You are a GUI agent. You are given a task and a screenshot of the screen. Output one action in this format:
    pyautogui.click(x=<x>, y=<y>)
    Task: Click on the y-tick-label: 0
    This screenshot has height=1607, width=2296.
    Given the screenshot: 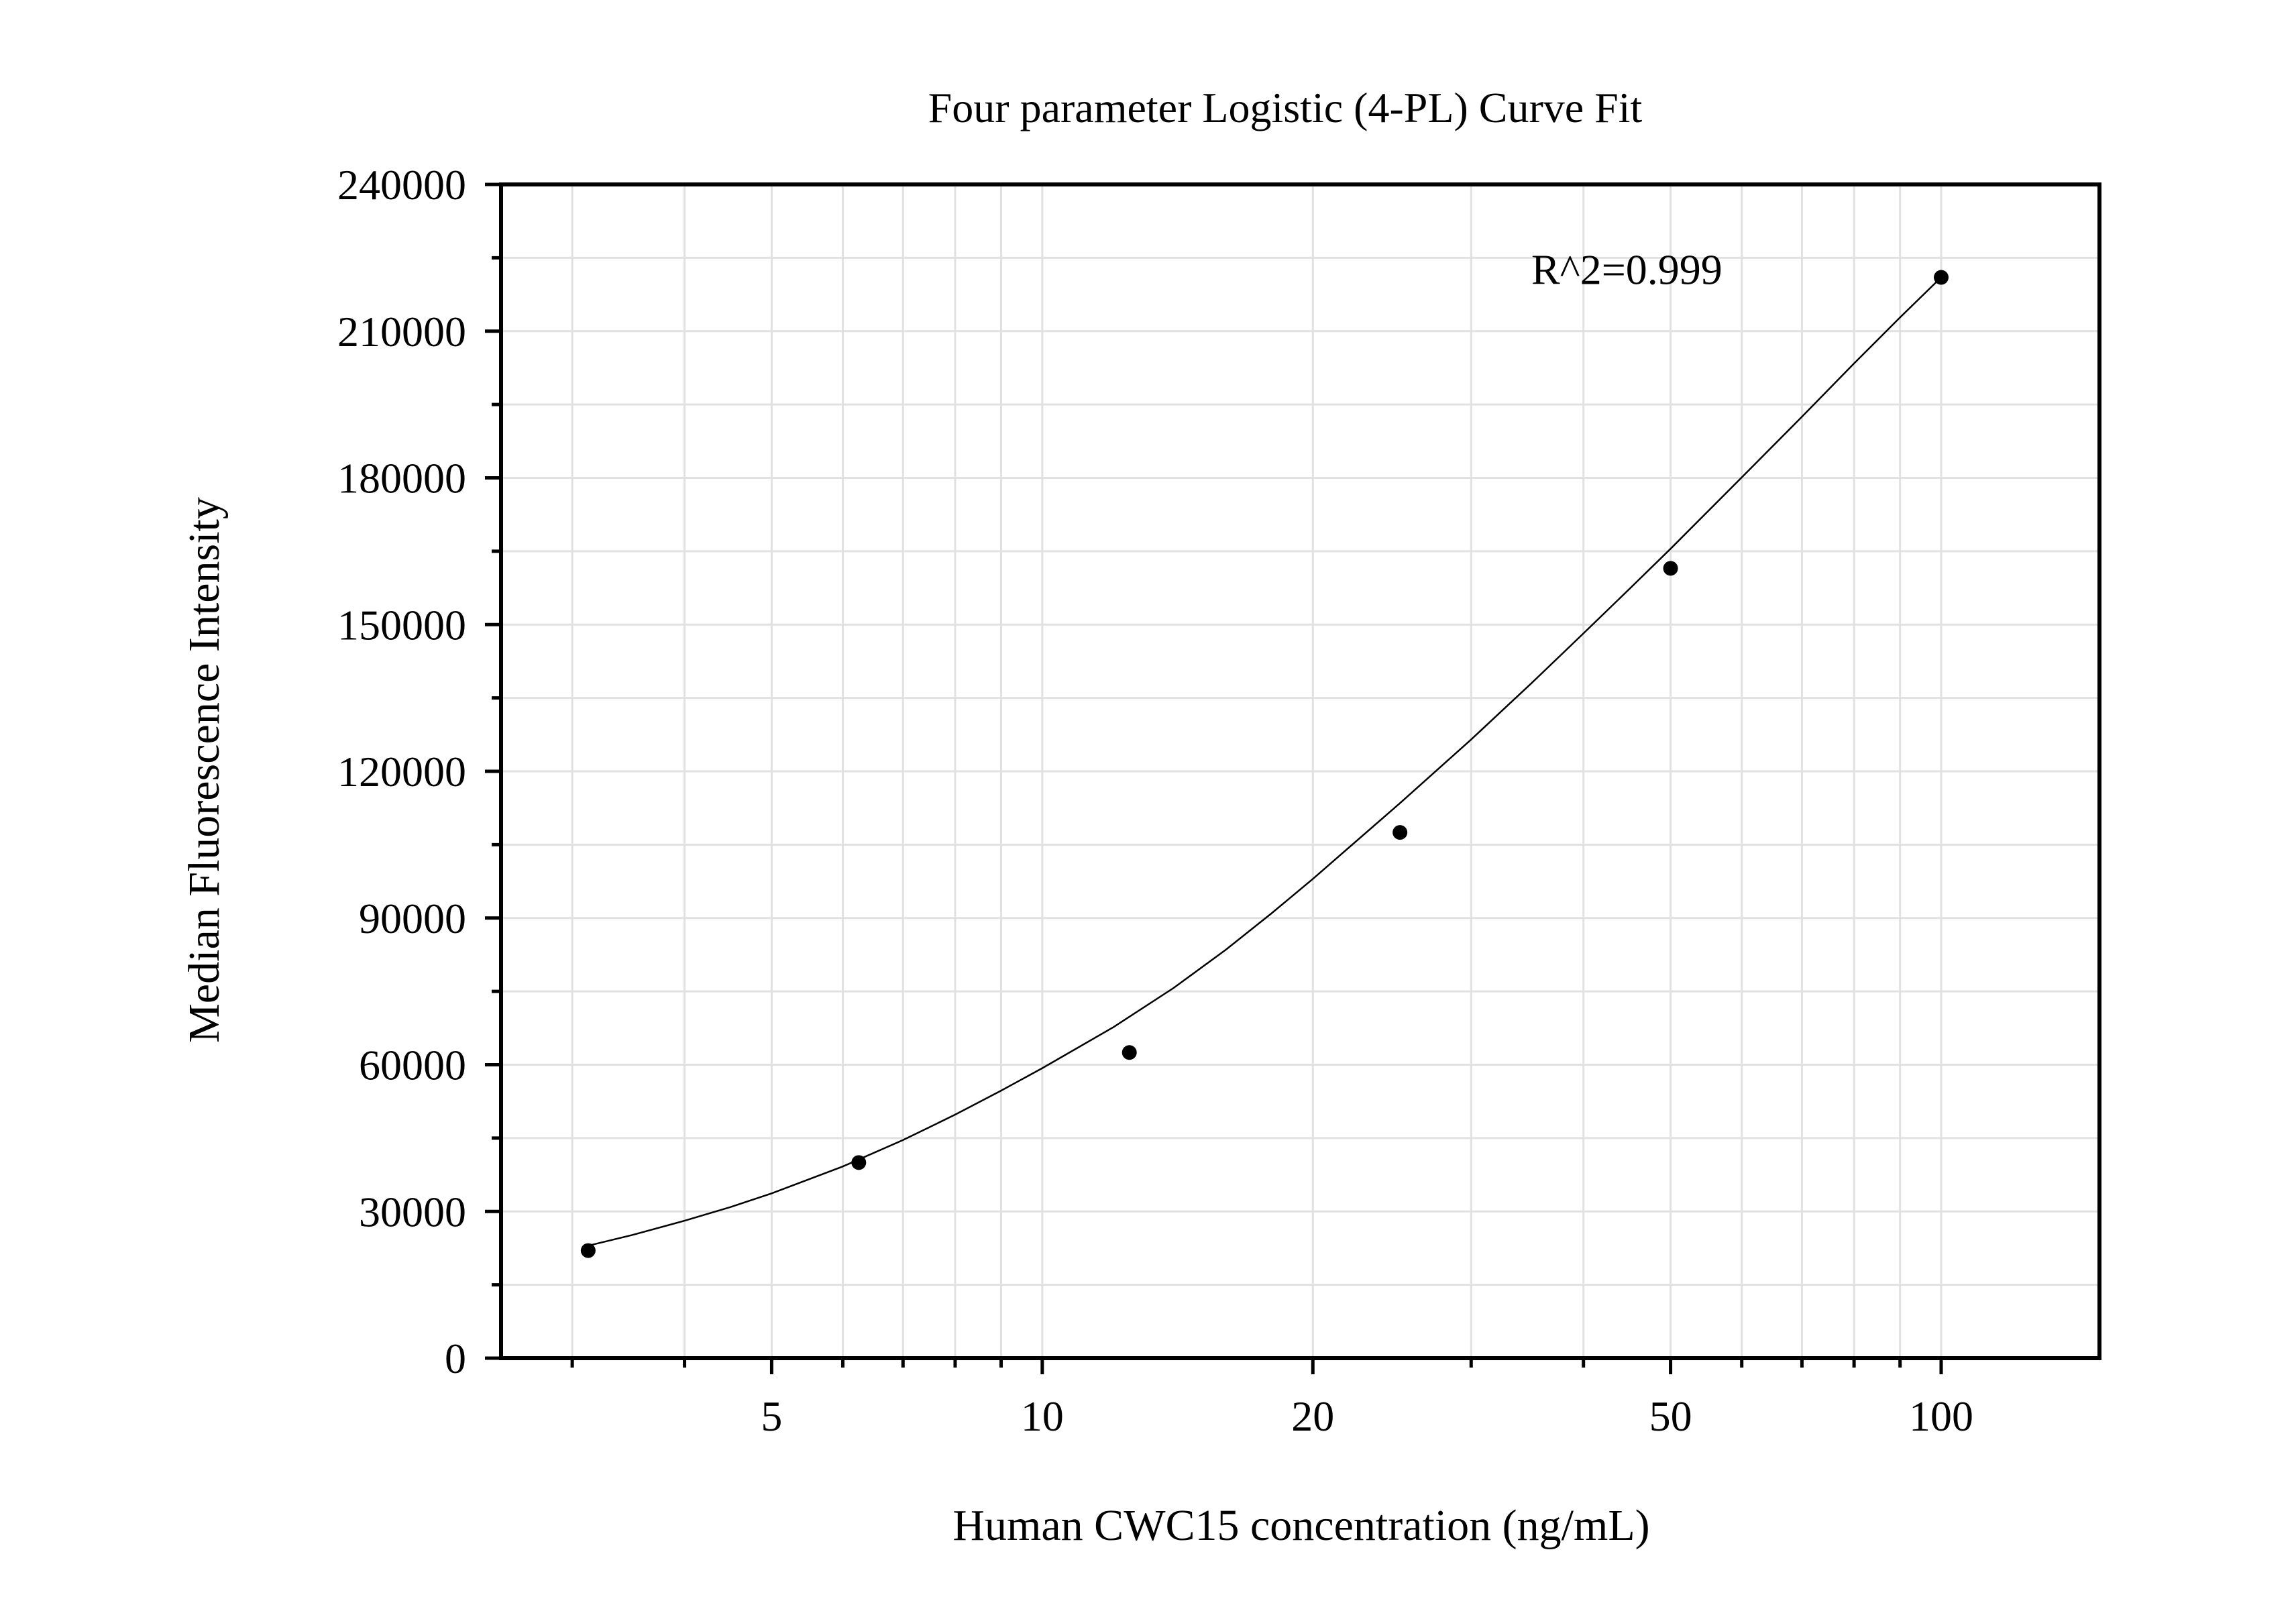 What is the action you would take?
    pyautogui.click(x=456, y=1358)
    